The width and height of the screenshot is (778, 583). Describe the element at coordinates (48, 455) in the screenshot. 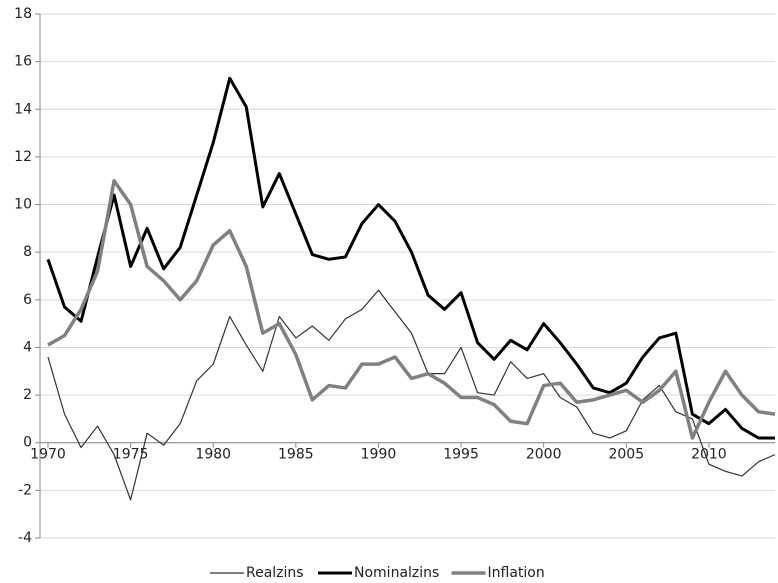

I see `x-tick-label: 1970` at that location.